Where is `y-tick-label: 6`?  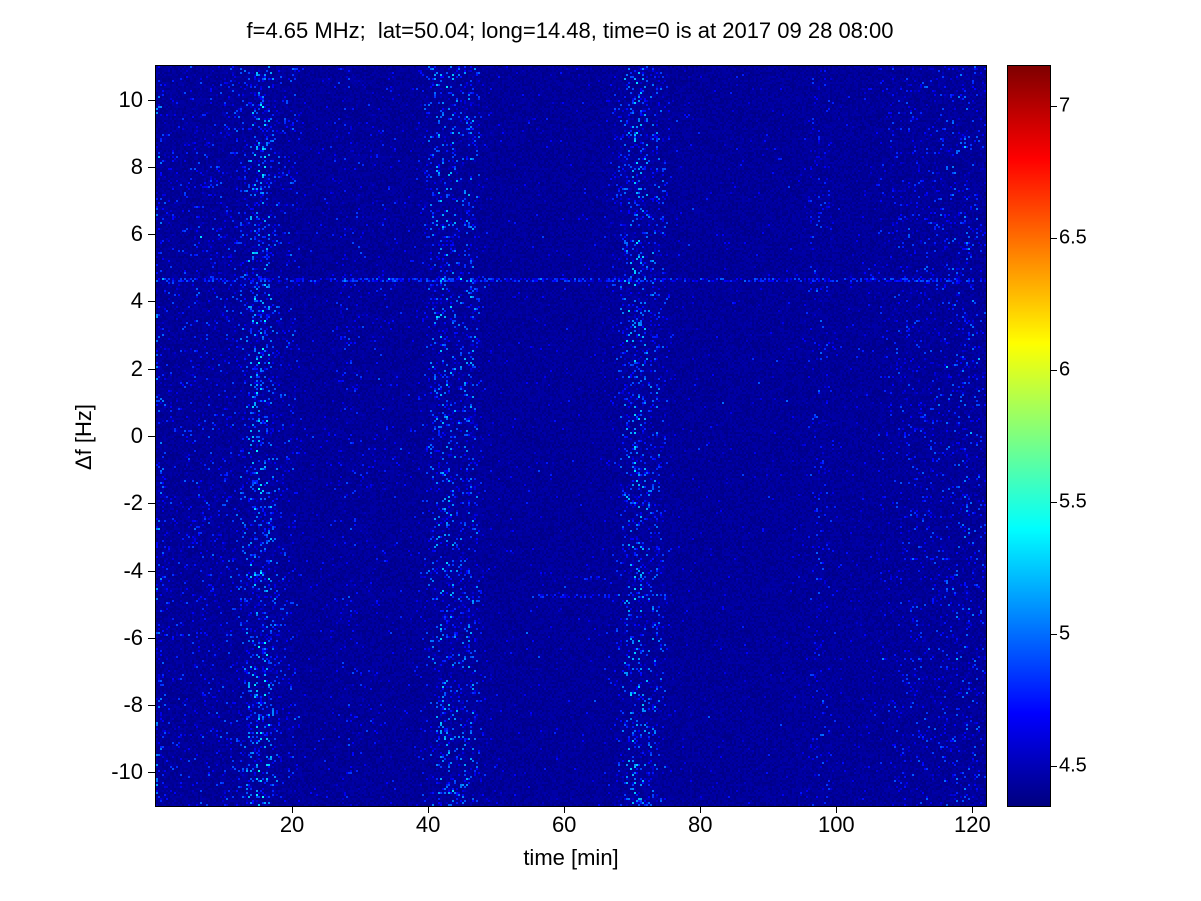
y-tick-label: 6 is located at coordinates (136, 234).